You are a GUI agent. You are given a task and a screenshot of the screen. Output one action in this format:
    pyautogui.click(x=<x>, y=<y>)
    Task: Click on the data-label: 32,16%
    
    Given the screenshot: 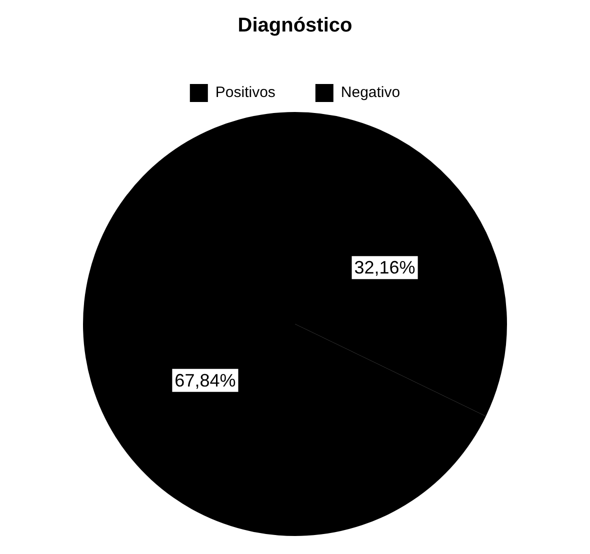 What is the action you would take?
    pyautogui.click(x=385, y=268)
    